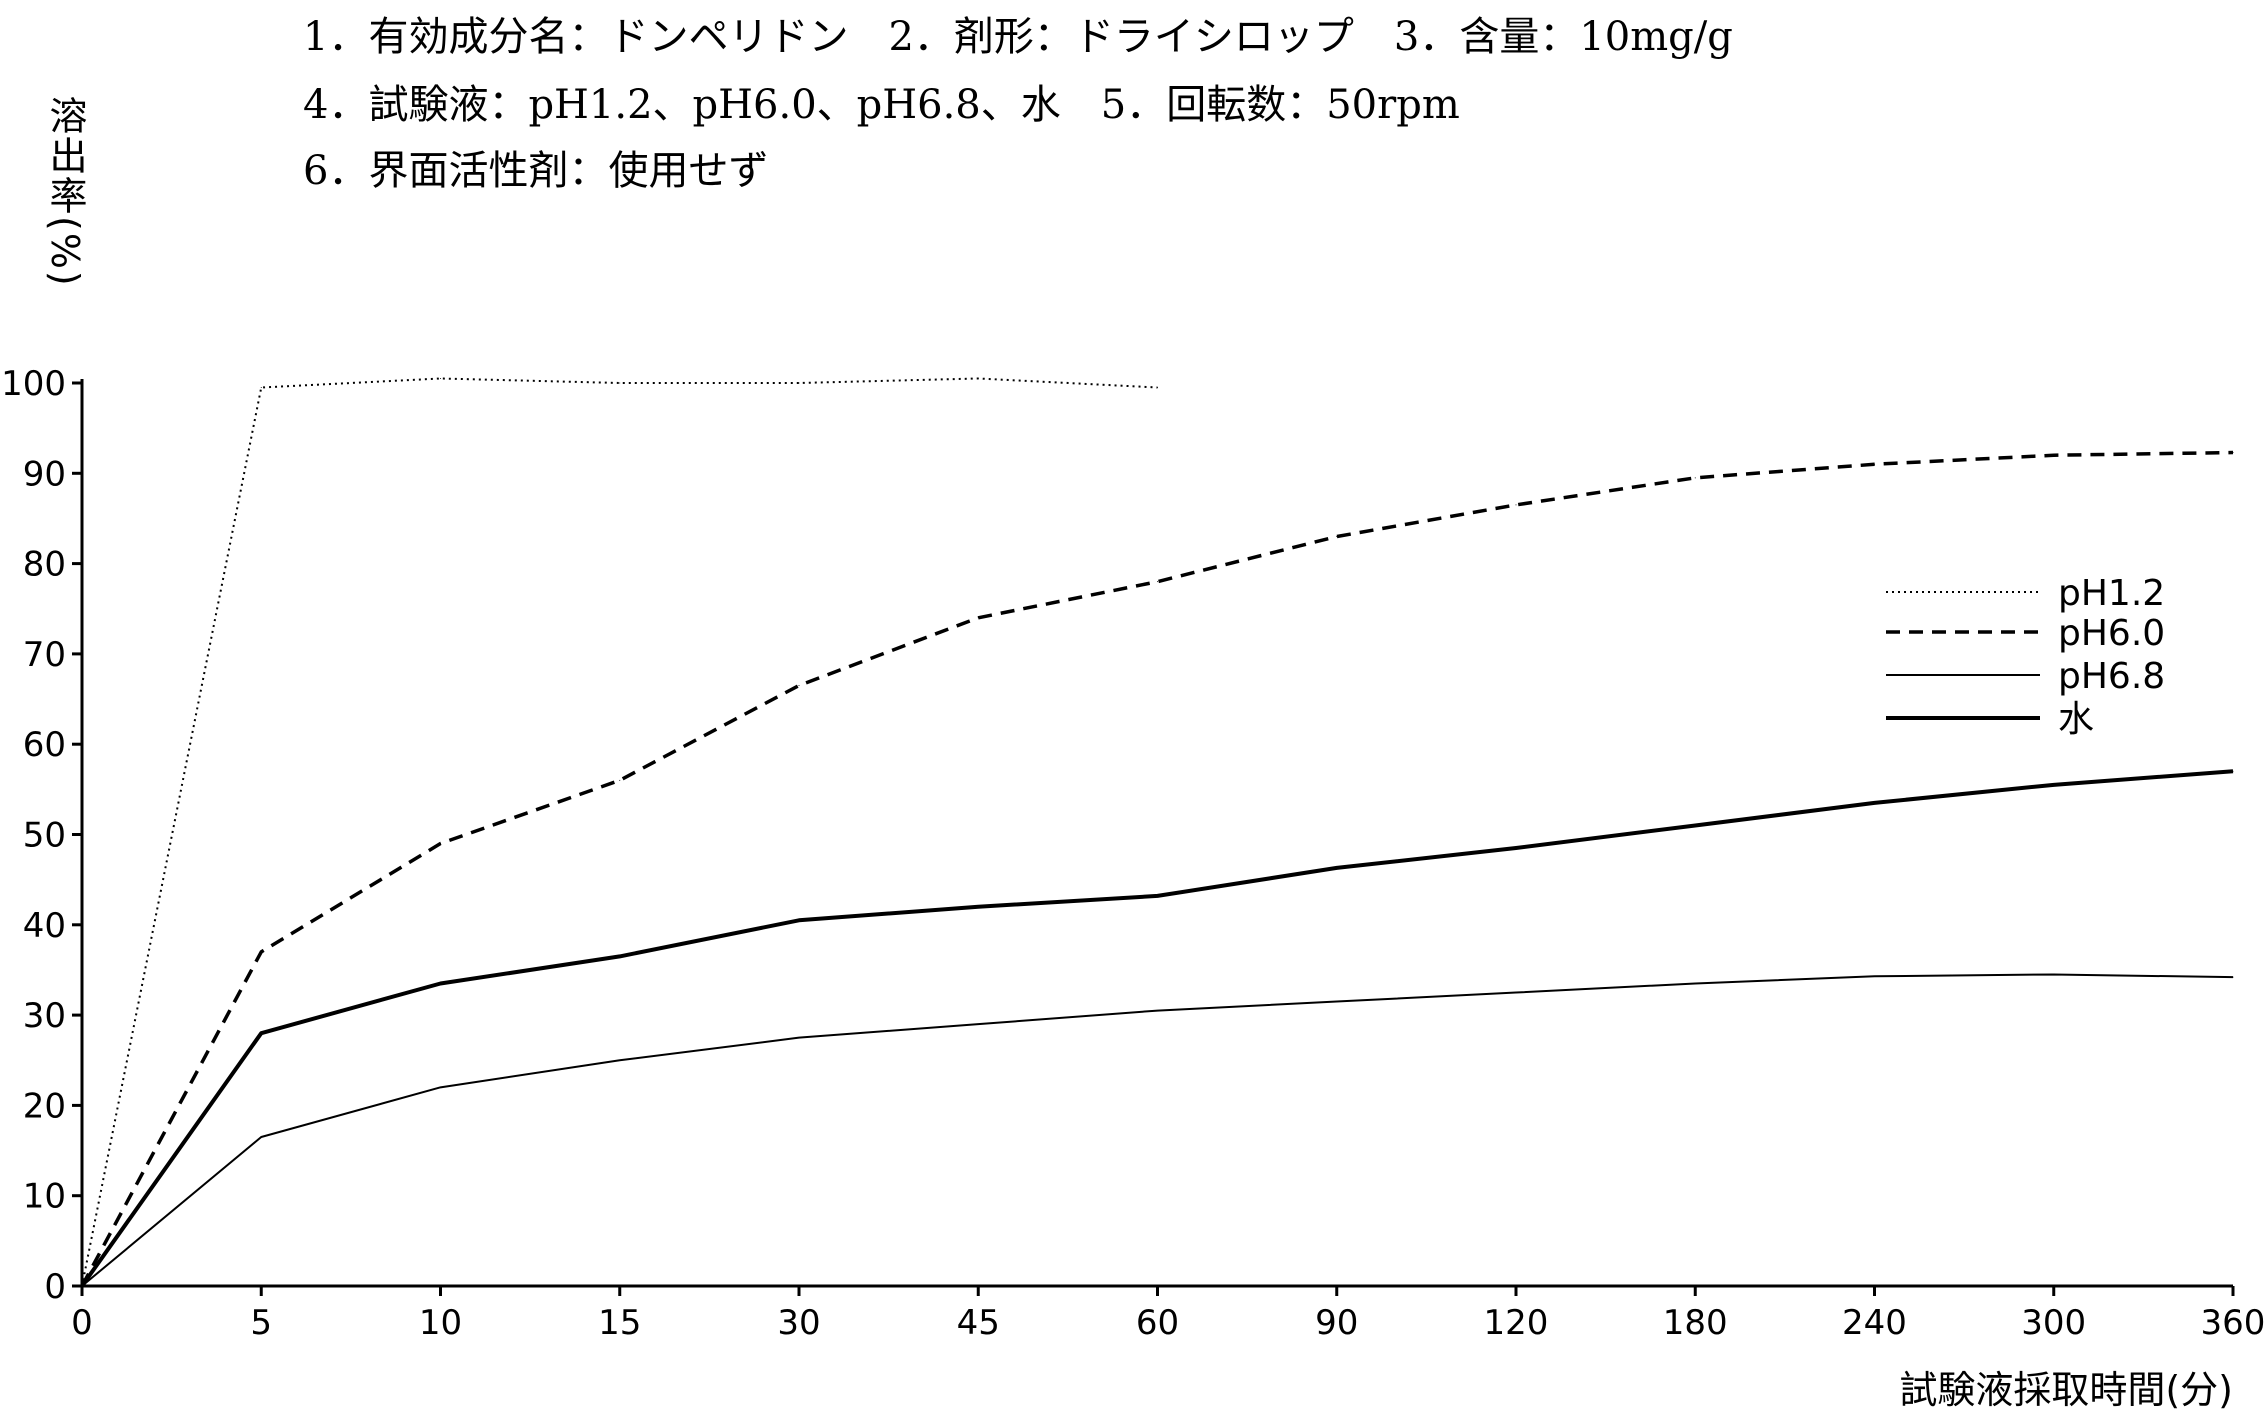 The image size is (2266, 1417). What do you see at coordinates (1157, 1323) in the screenshot?
I see `x-tick-label: 60` at bounding box center [1157, 1323].